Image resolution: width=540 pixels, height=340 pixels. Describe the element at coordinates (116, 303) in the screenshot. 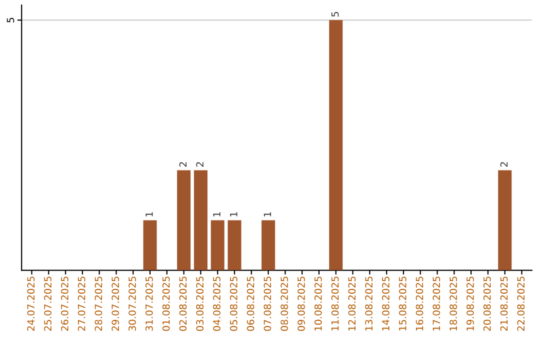

I see `x-tick-label: 29.07.2025` at that location.